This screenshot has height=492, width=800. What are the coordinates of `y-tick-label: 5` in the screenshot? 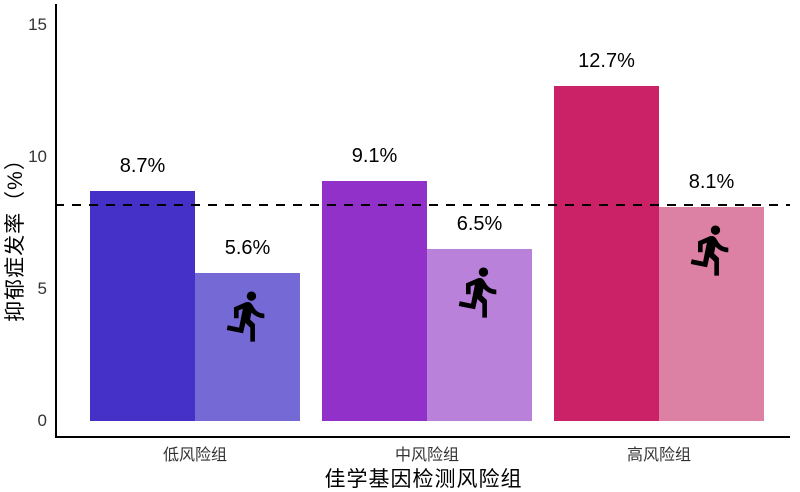 It's located at (42, 288).